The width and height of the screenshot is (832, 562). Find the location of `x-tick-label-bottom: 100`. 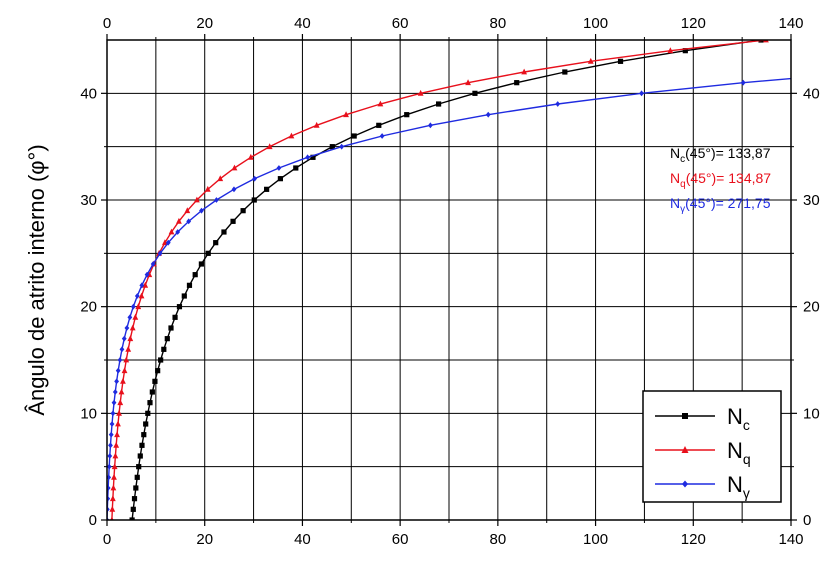

x-tick-label-bottom: 100 is located at coordinates (595, 539).